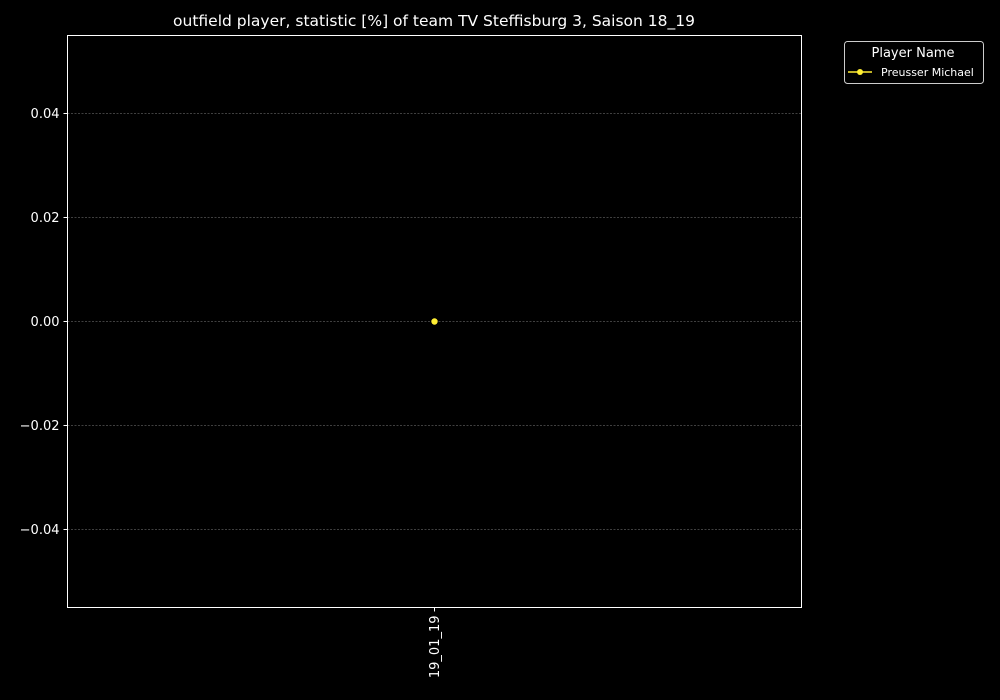 The image size is (1000, 700). I want to click on data-point, so click(434, 321).